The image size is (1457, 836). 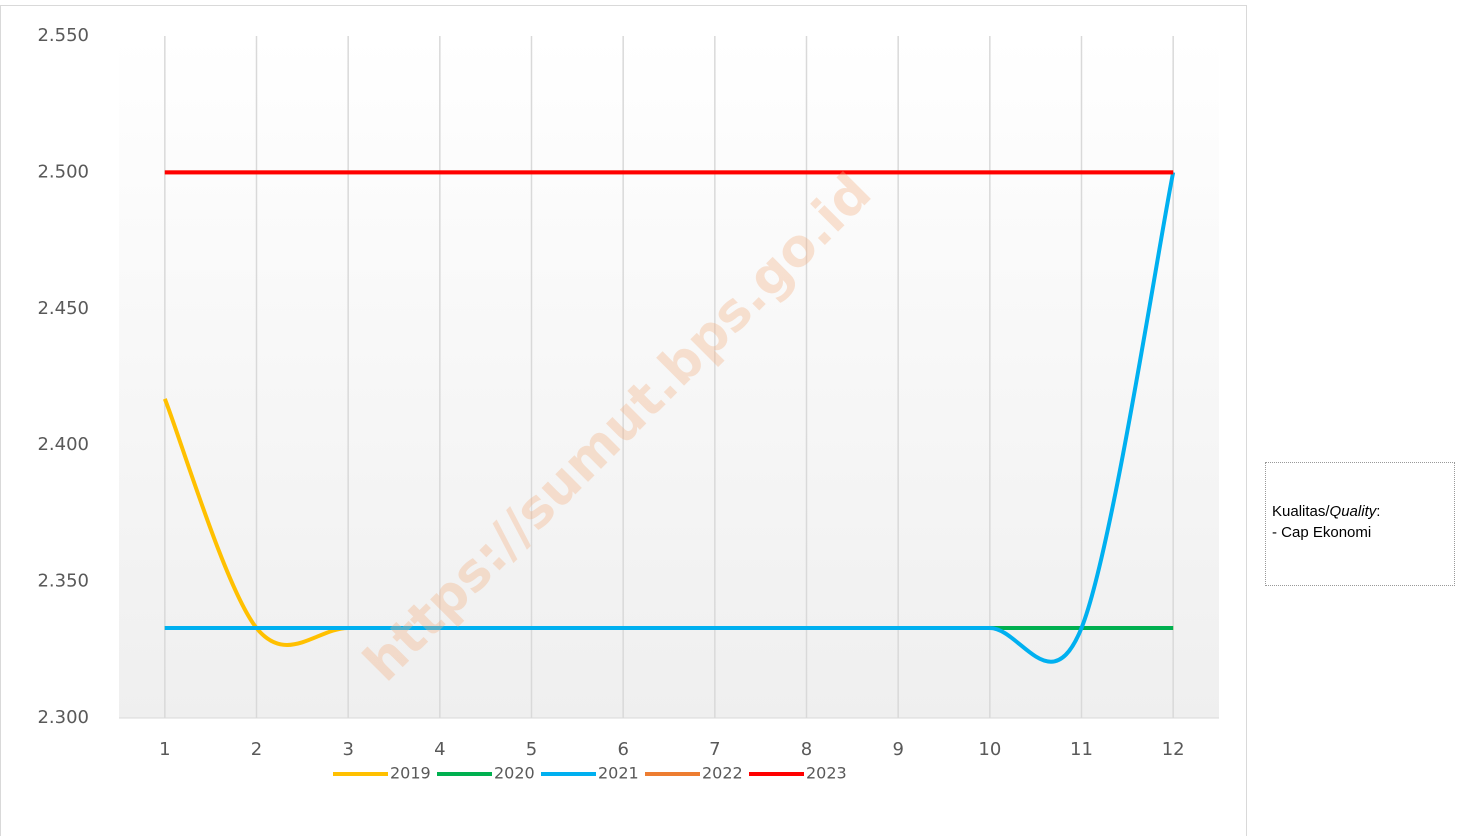 I want to click on y-tick-label: 2.400, so click(x=63, y=444).